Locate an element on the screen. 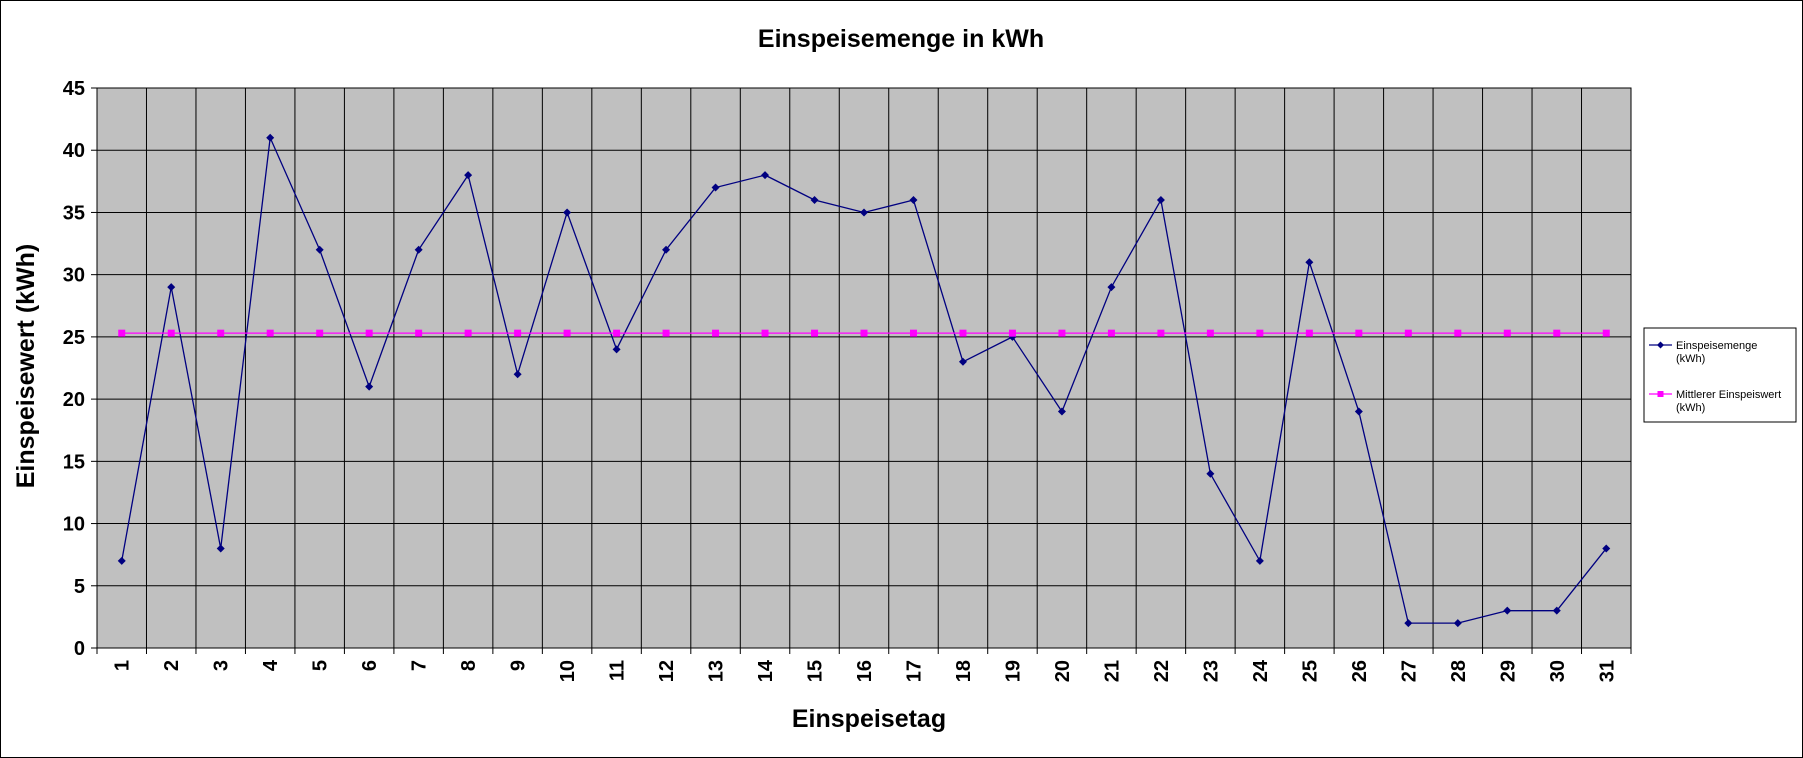 This screenshot has height=758, width=1803. y-tick-label: 0 is located at coordinates (79, 649).